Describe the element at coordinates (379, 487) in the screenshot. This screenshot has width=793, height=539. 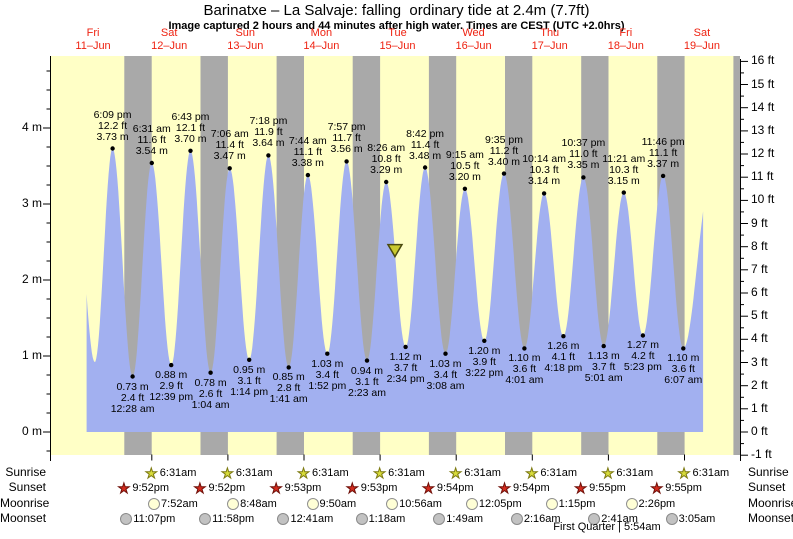
I see `sunset-time: 9:53pm` at that location.